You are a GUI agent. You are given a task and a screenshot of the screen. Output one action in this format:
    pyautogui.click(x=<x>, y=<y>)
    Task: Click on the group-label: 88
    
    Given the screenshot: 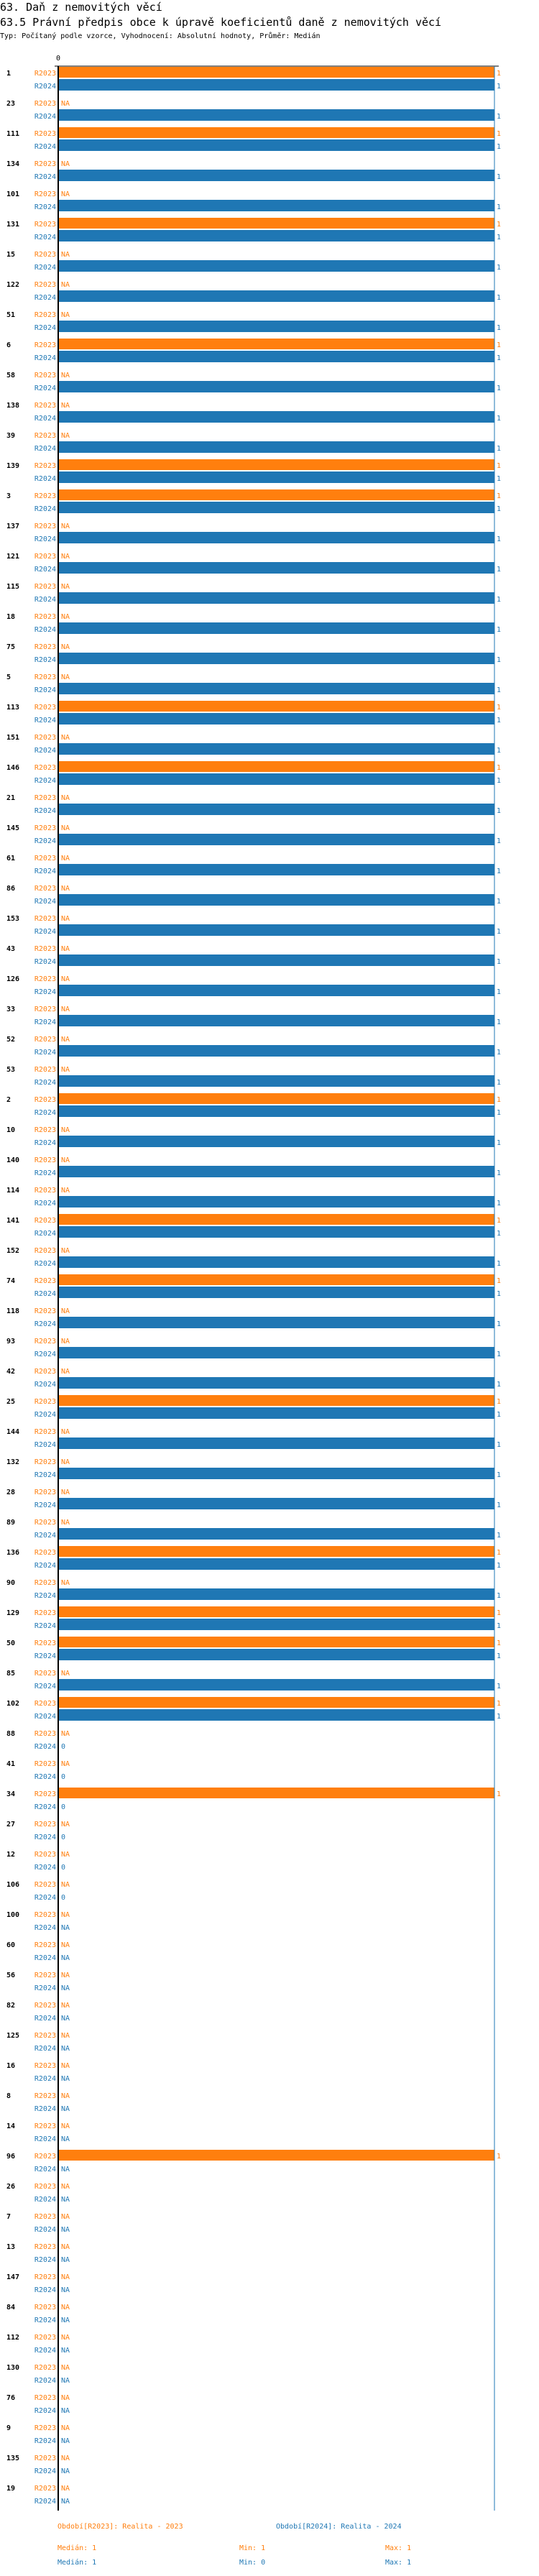 What is the action you would take?
    pyautogui.click(x=10, y=1734)
    